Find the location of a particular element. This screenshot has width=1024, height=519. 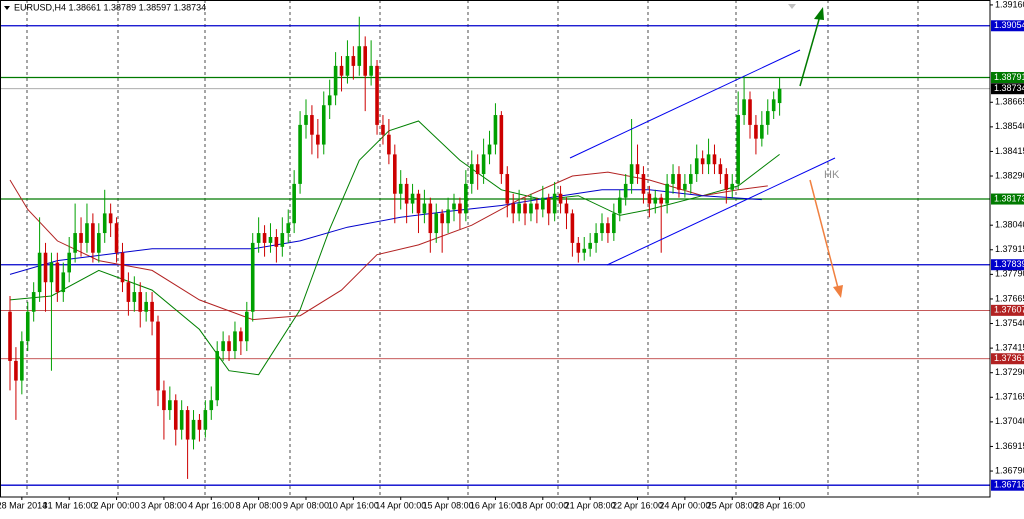

x-tick-label: 21 Apr 08:00 is located at coordinates (590, 505).